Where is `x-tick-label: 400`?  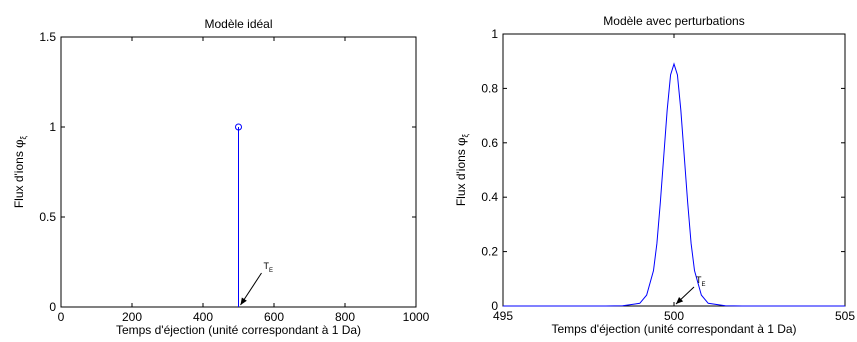 x-tick-label: 400 is located at coordinates (203, 317).